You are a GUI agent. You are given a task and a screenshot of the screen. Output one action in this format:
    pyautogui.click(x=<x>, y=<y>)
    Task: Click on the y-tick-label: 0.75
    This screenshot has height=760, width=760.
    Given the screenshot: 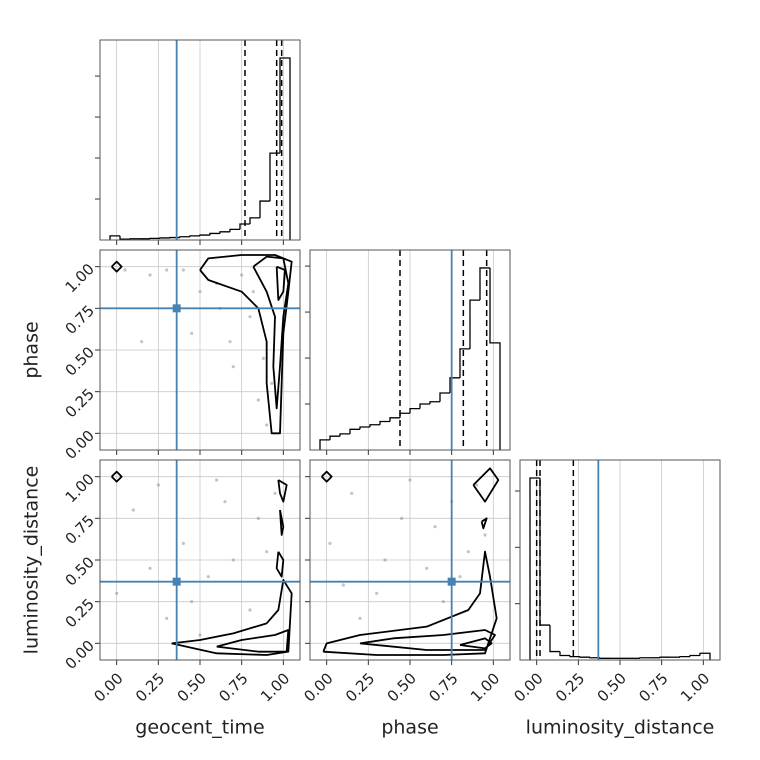 What is the action you would take?
    pyautogui.click(x=80, y=320)
    